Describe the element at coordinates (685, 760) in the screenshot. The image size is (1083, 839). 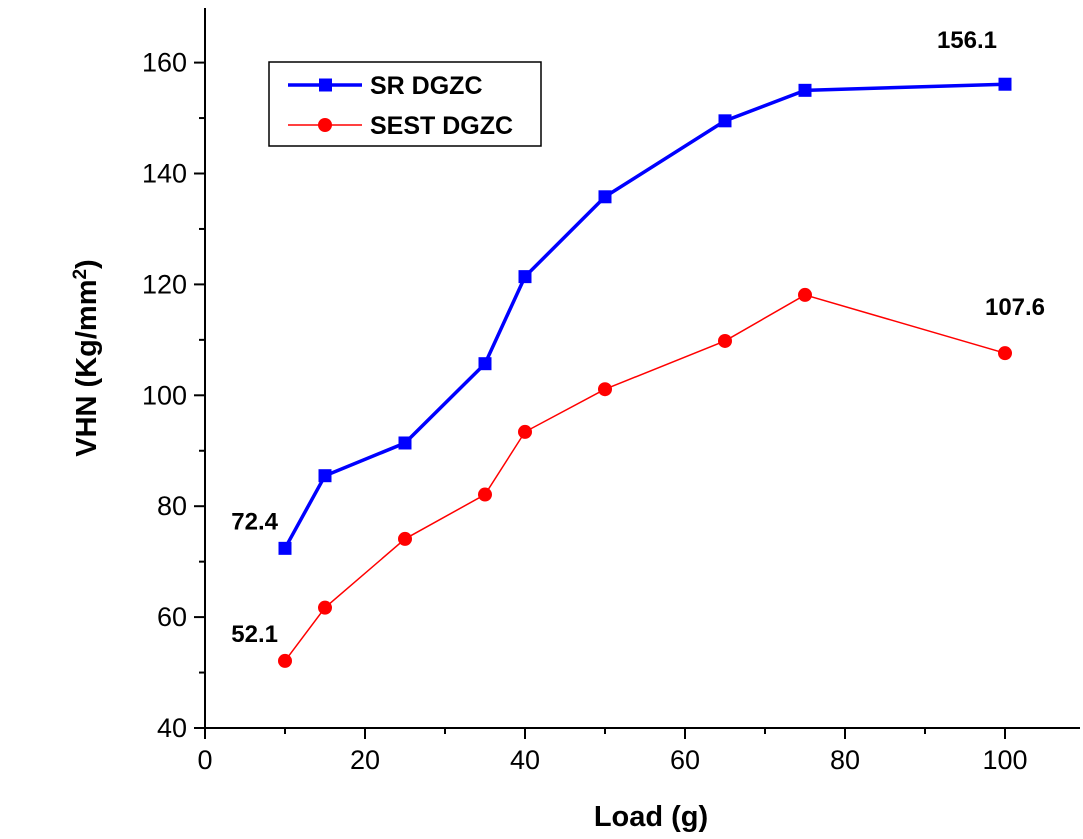
I see `x-tick-label: 60` at that location.